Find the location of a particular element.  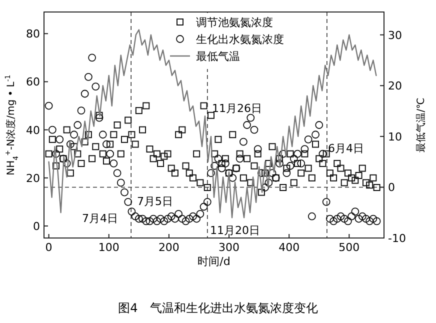

x-tick-label: 200 is located at coordinates (169, 247).